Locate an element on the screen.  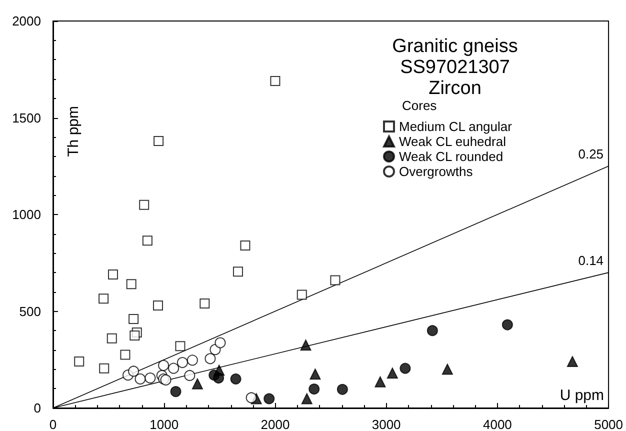
x-tick-label: 1000 is located at coordinates (164, 424).